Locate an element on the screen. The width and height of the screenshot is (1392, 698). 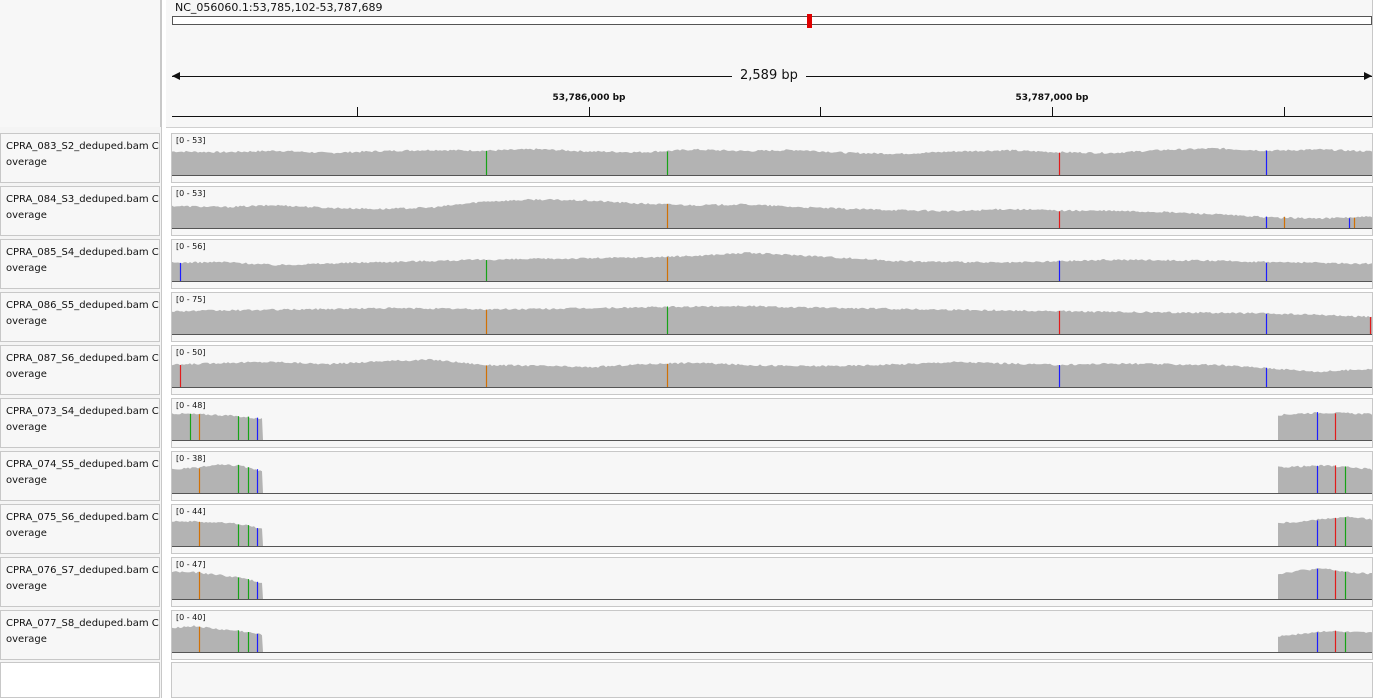
track-name-box: CPRA_076_S7_deduped.bam Coverage is located at coordinates (80, 582).